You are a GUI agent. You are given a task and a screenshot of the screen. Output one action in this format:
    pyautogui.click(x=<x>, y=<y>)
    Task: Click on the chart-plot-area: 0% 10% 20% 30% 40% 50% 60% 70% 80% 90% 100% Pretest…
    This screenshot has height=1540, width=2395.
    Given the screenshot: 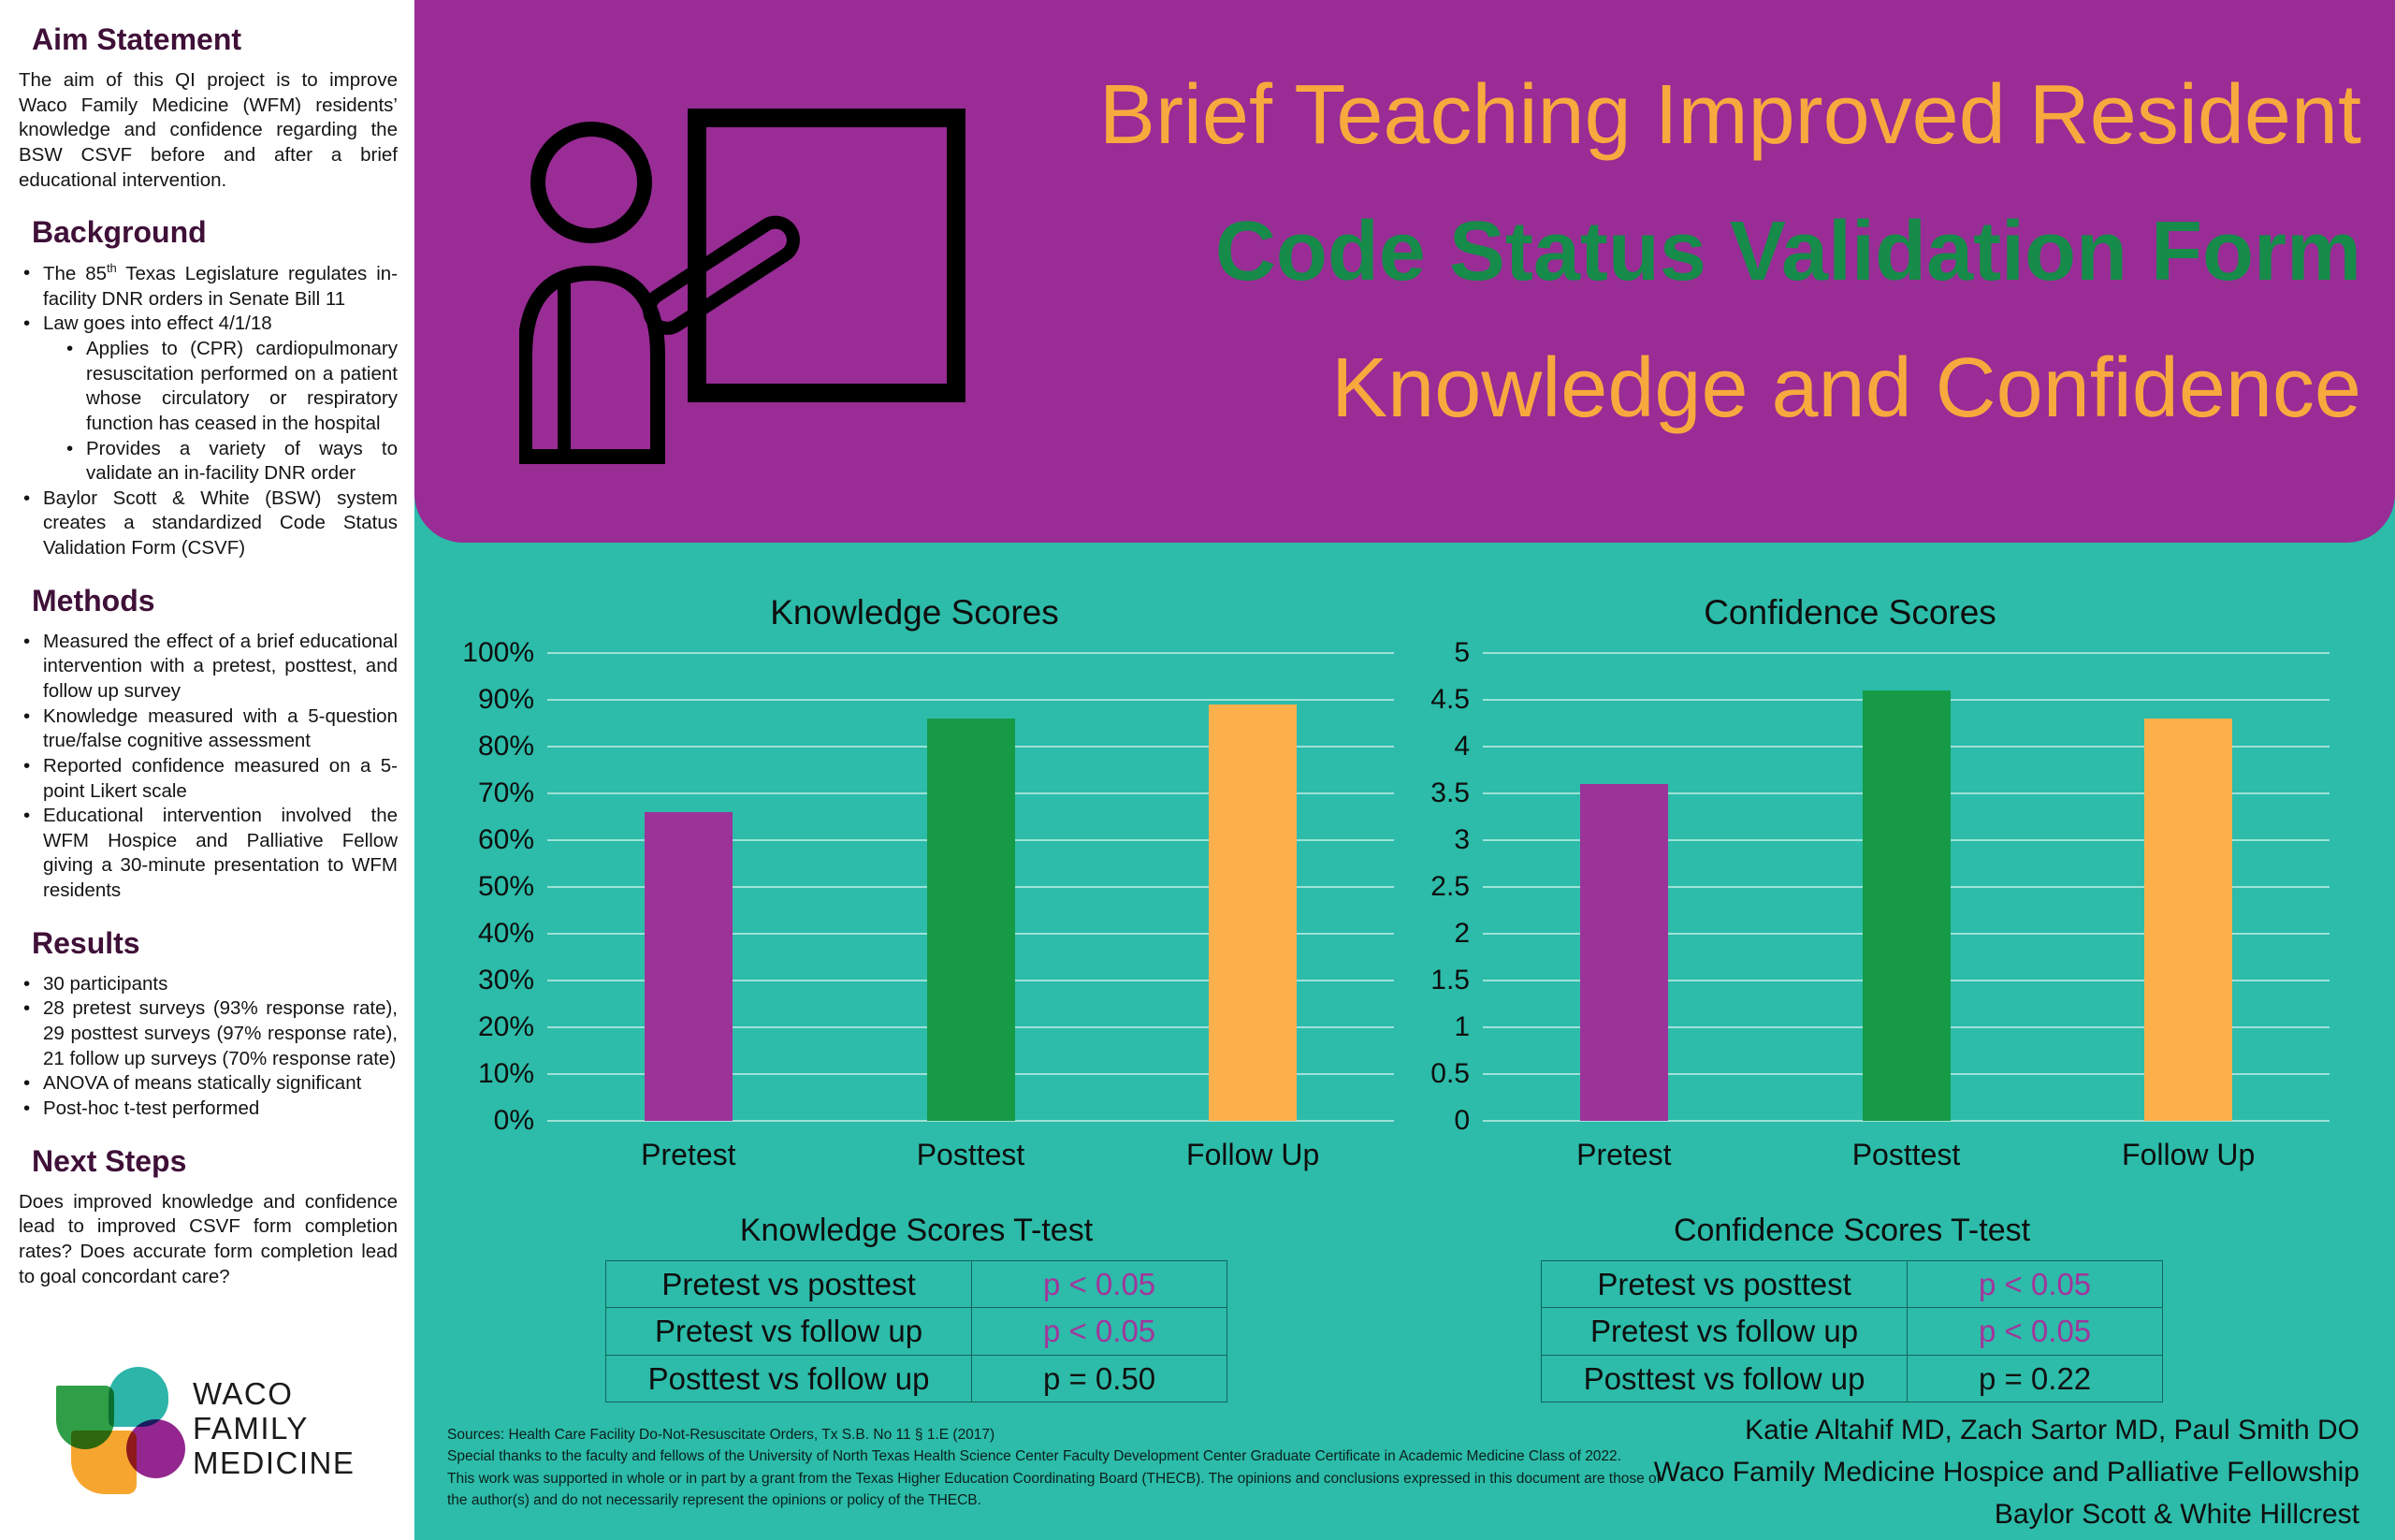 What is the action you would take?
    pyautogui.click(x=928, y=904)
    